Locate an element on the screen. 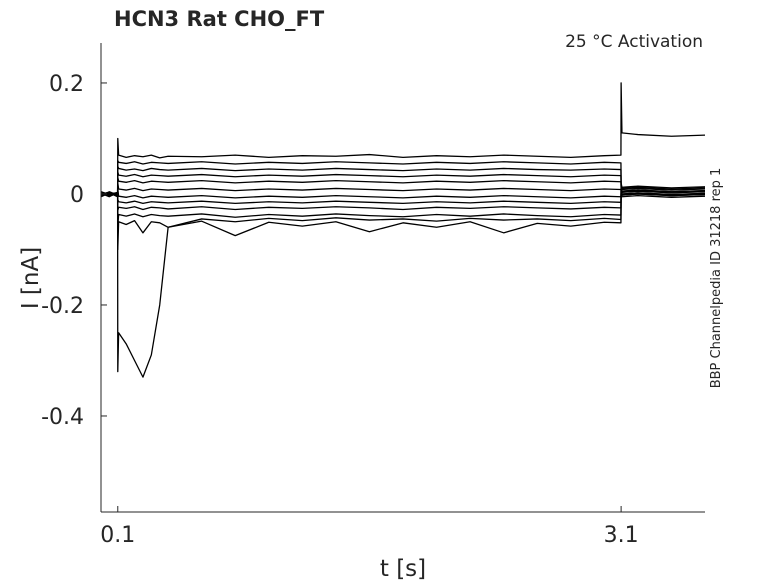 The image size is (778, 587). chart-title: HCN3 Rat CHO_FT is located at coordinates (219, 19).